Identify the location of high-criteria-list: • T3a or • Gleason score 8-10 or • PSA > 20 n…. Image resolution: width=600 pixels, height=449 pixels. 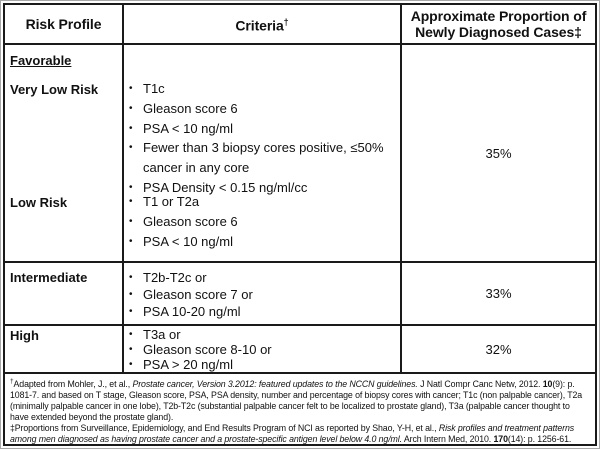
(262, 349).